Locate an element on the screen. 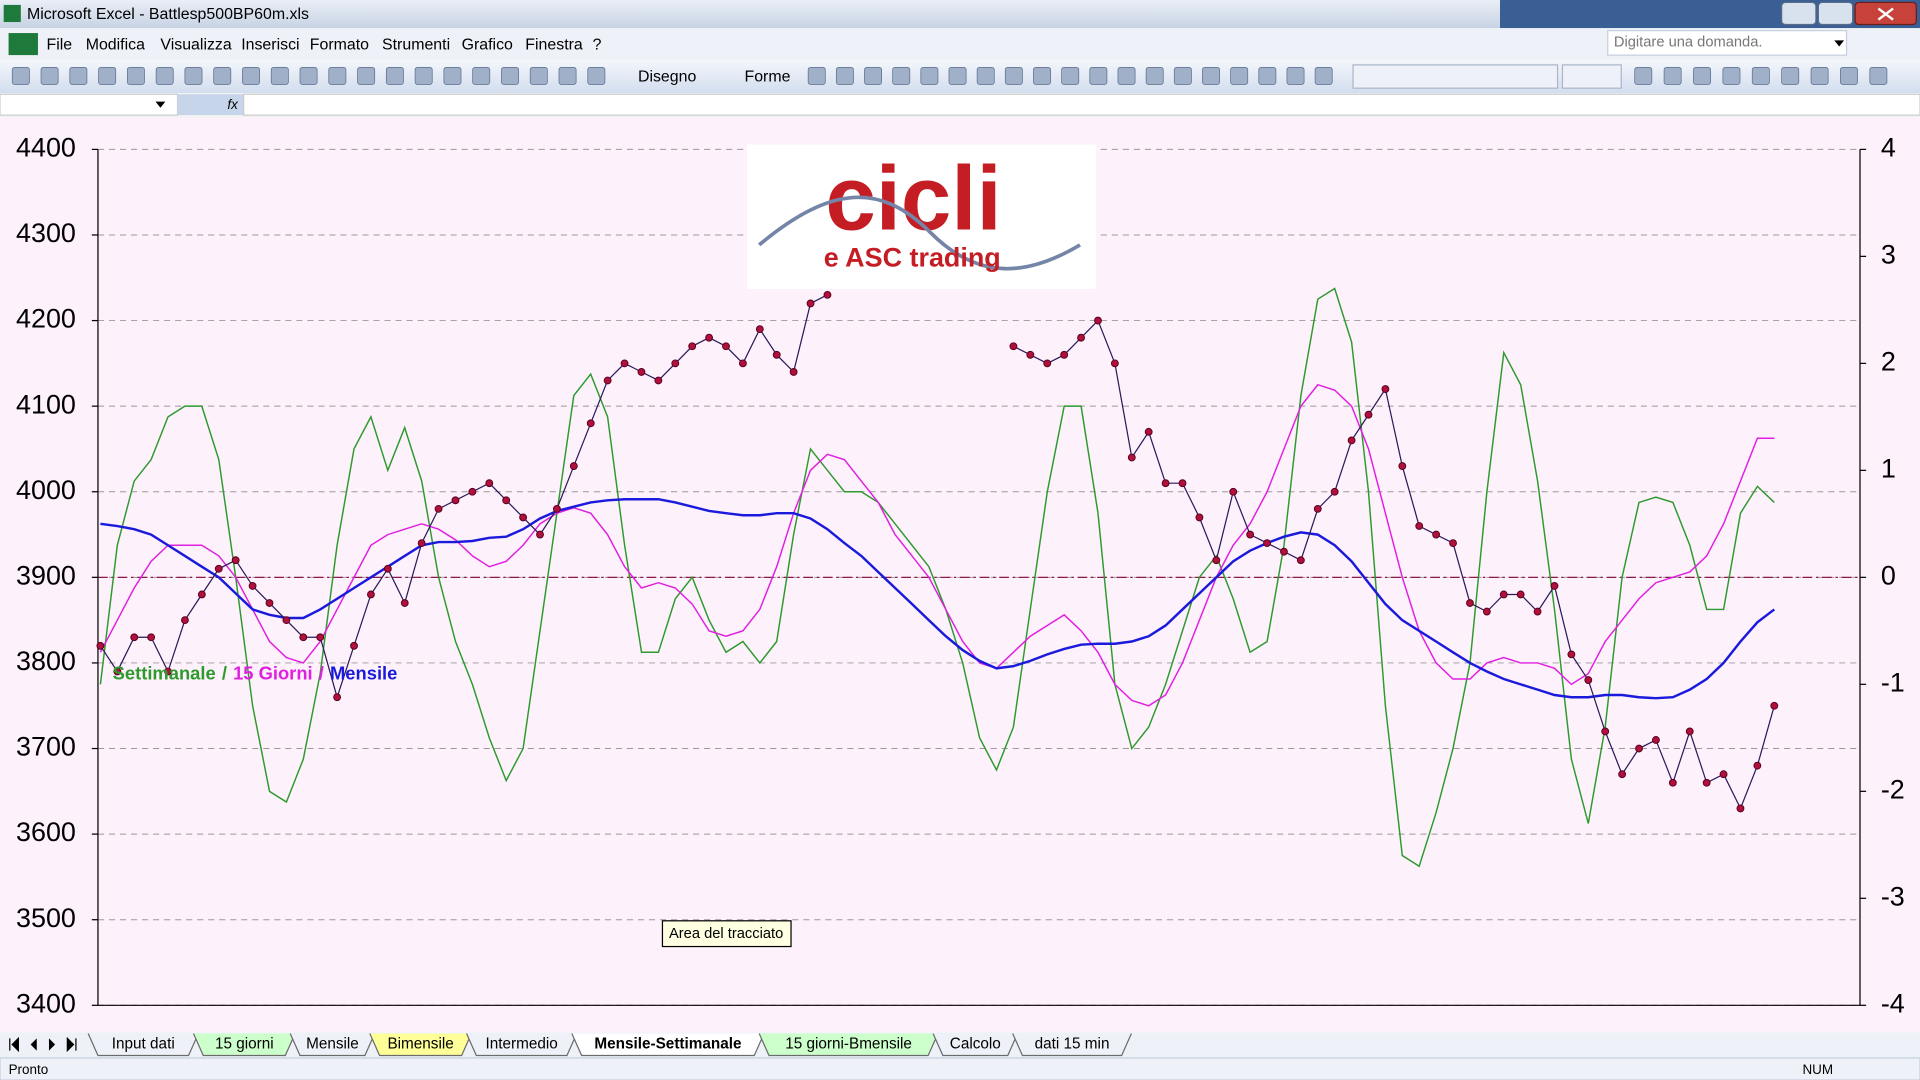  menu-item: Modifica is located at coordinates (115, 45).